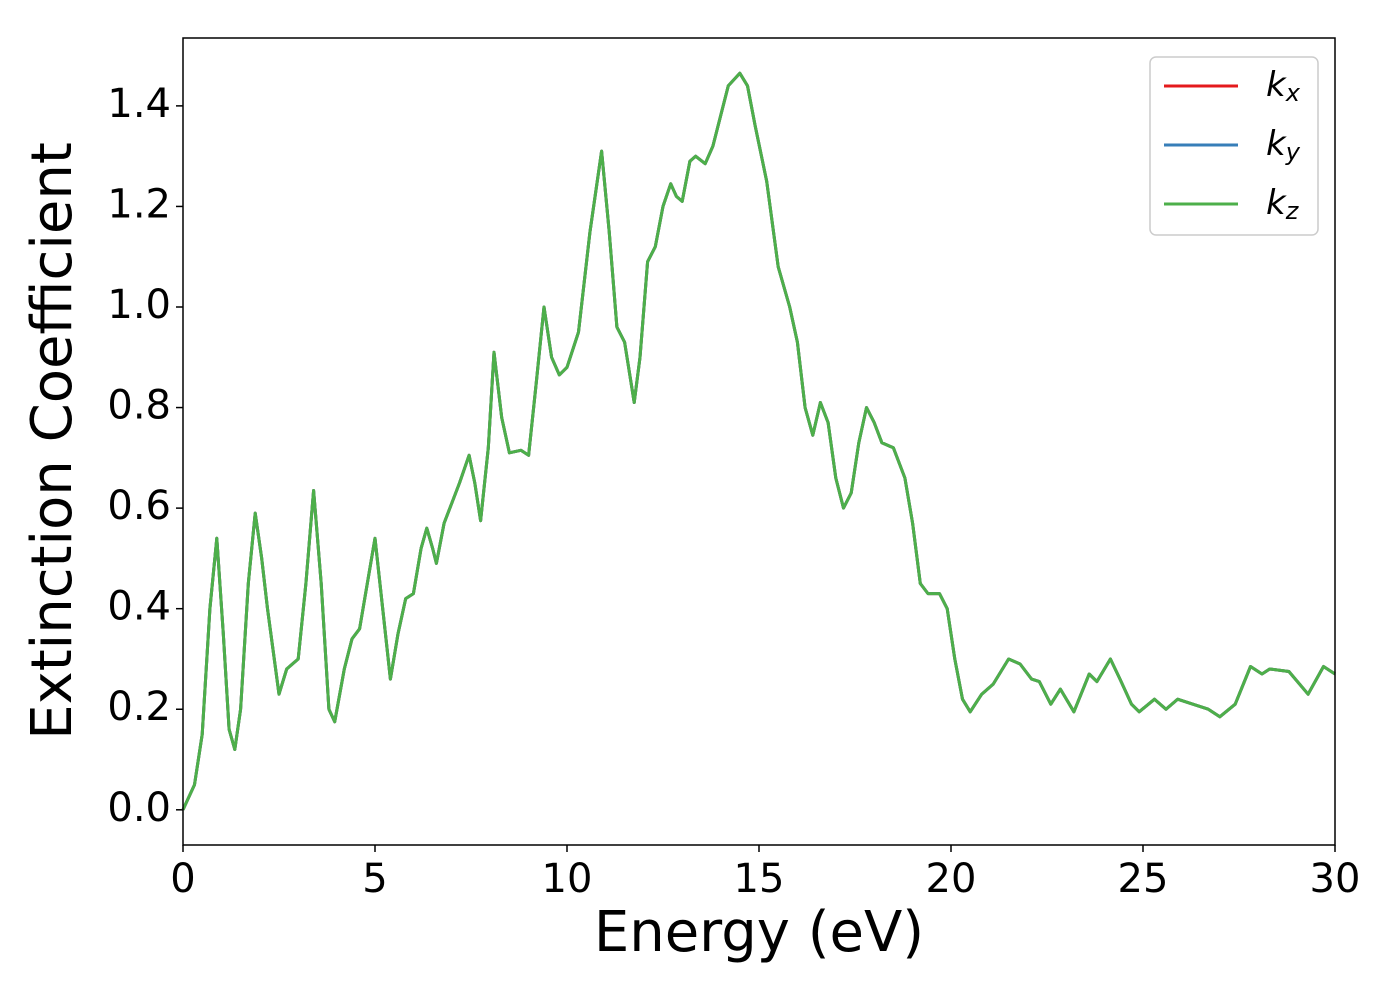 The height and width of the screenshot is (1000, 1400). I want to click on y-tick-label: 0.4, so click(139, 607).